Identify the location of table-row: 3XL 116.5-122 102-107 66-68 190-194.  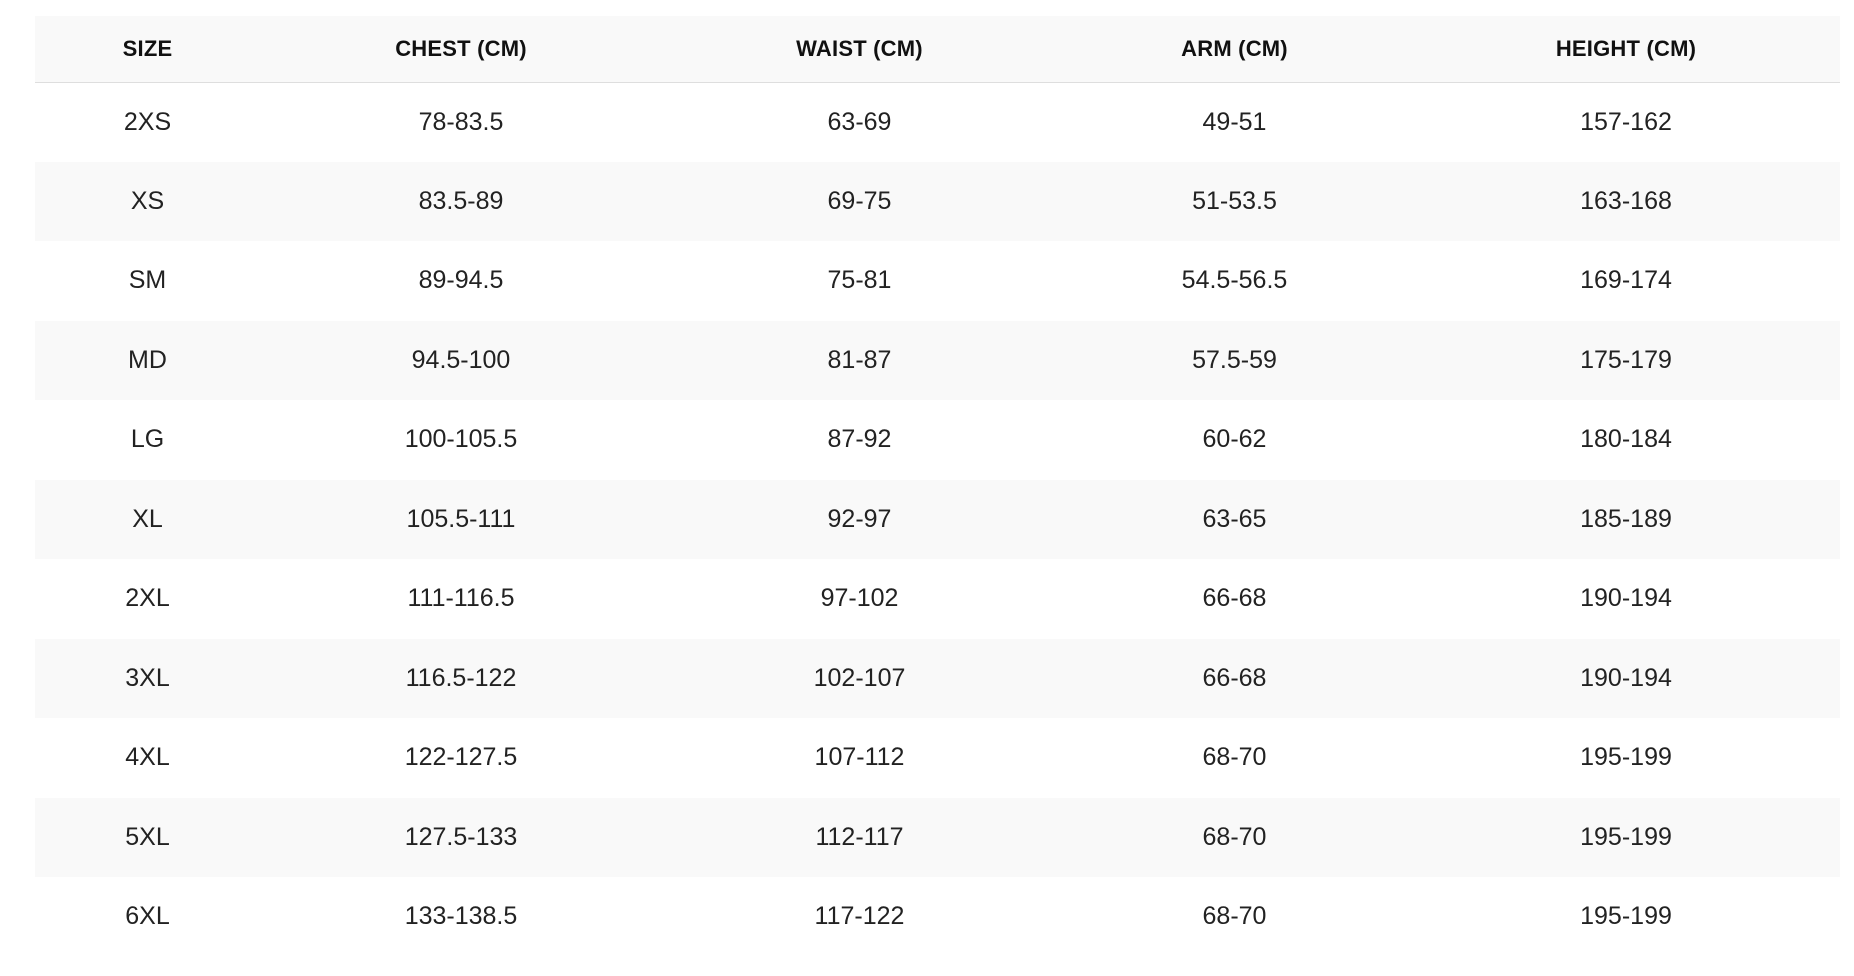
(937, 678).